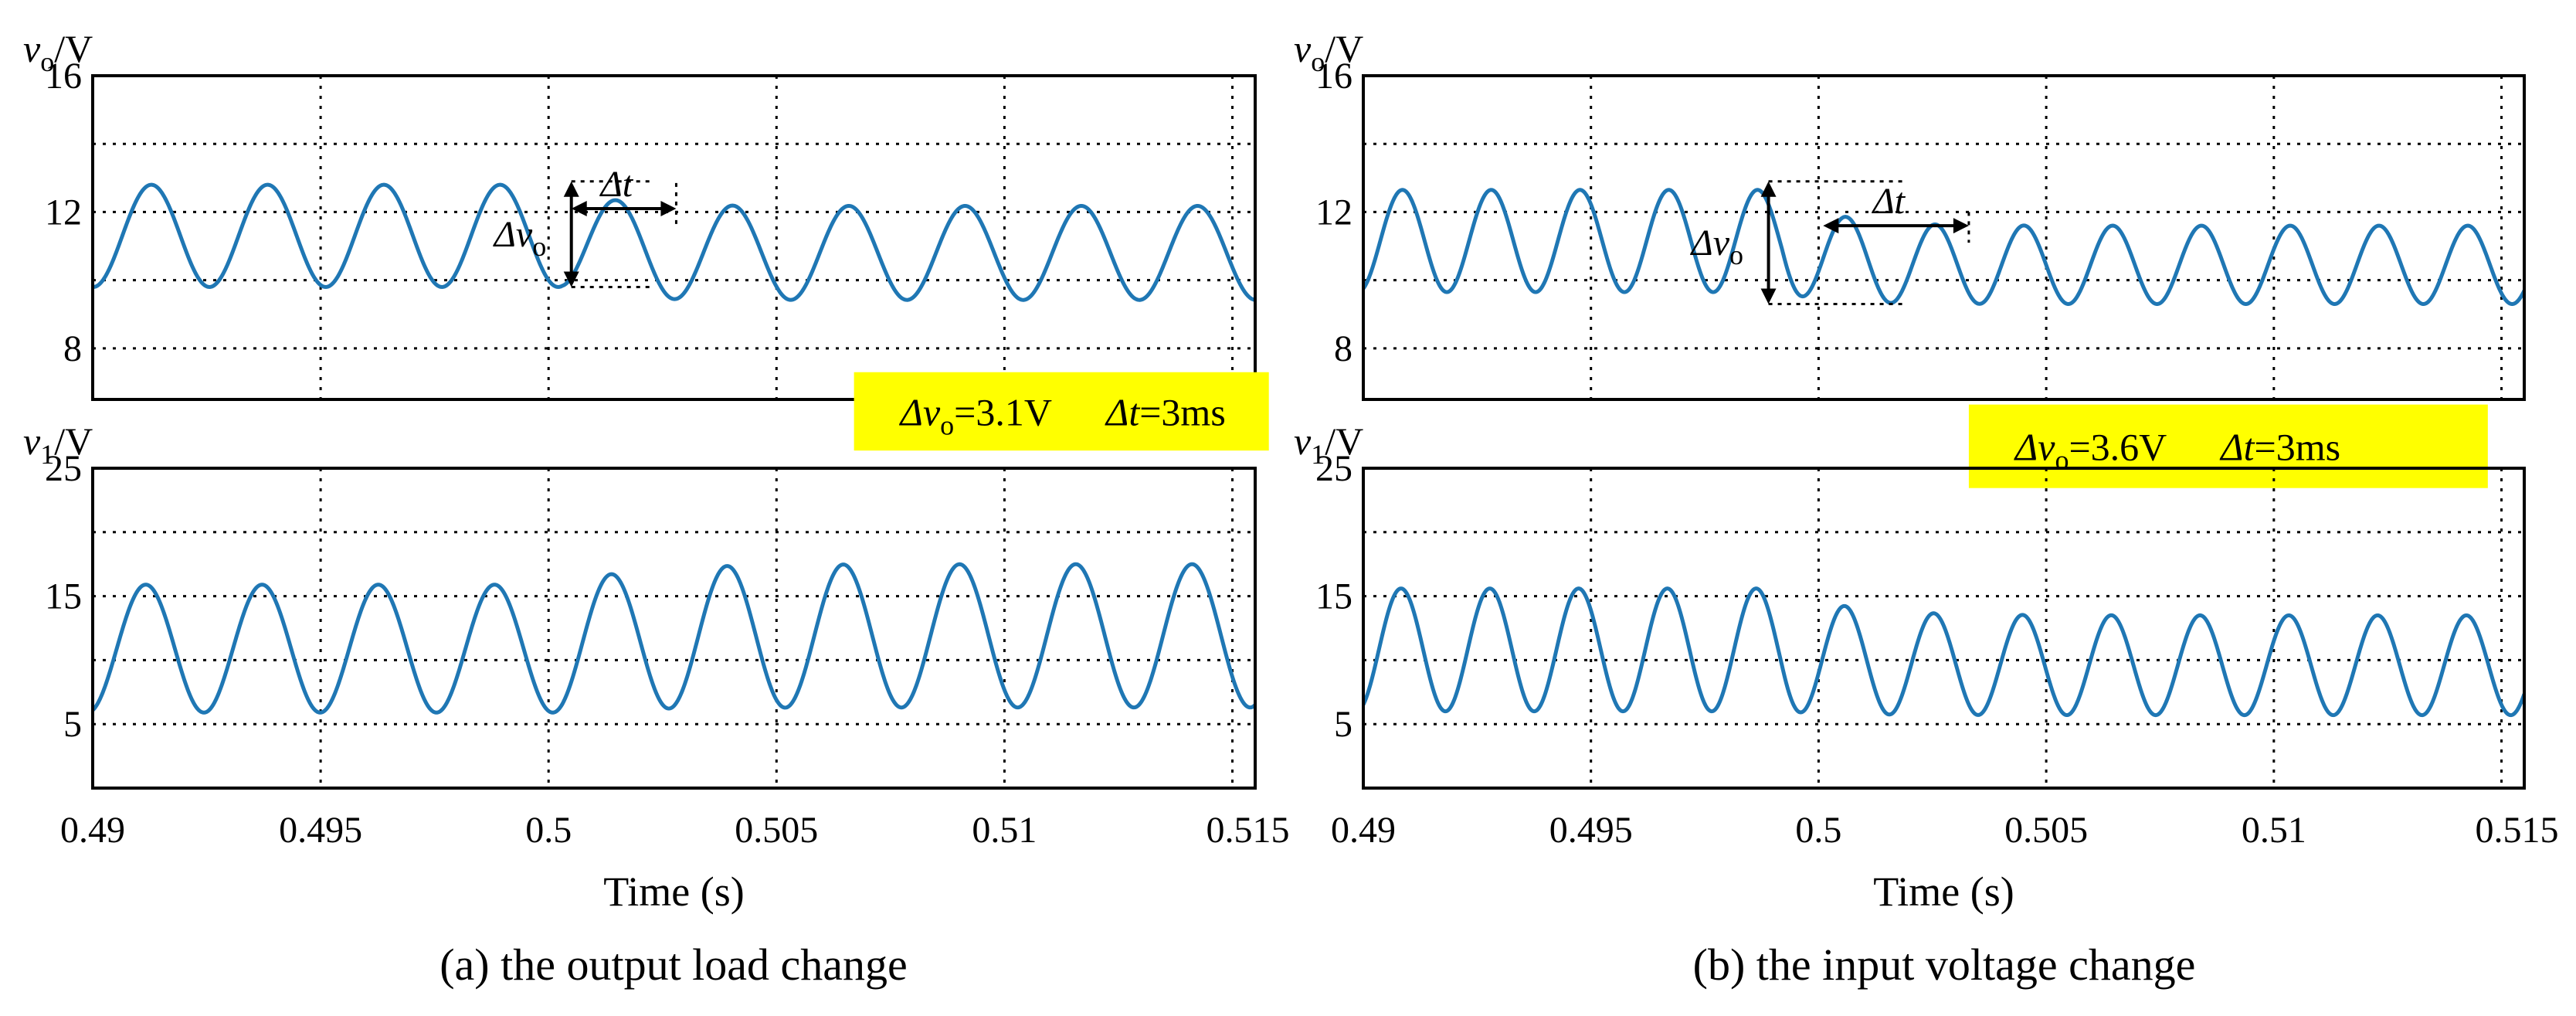 The height and width of the screenshot is (1016, 2576). Describe the element at coordinates (1944, 965) in the screenshot. I see `subfigure-caption: (b) the input voltage change` at that location.